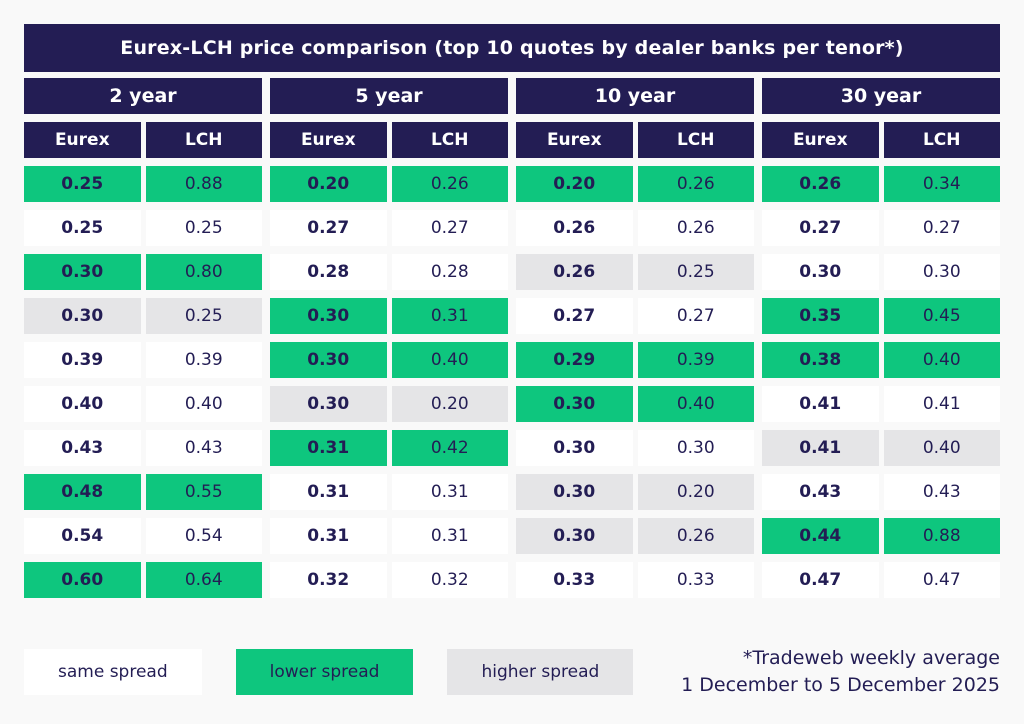 This screenshot has width=1024, height=724. What do you see at coordinates (941, 183) in the screenshot?
I see `price-cell-lch: 0.34` at bounding box center [941, 183].